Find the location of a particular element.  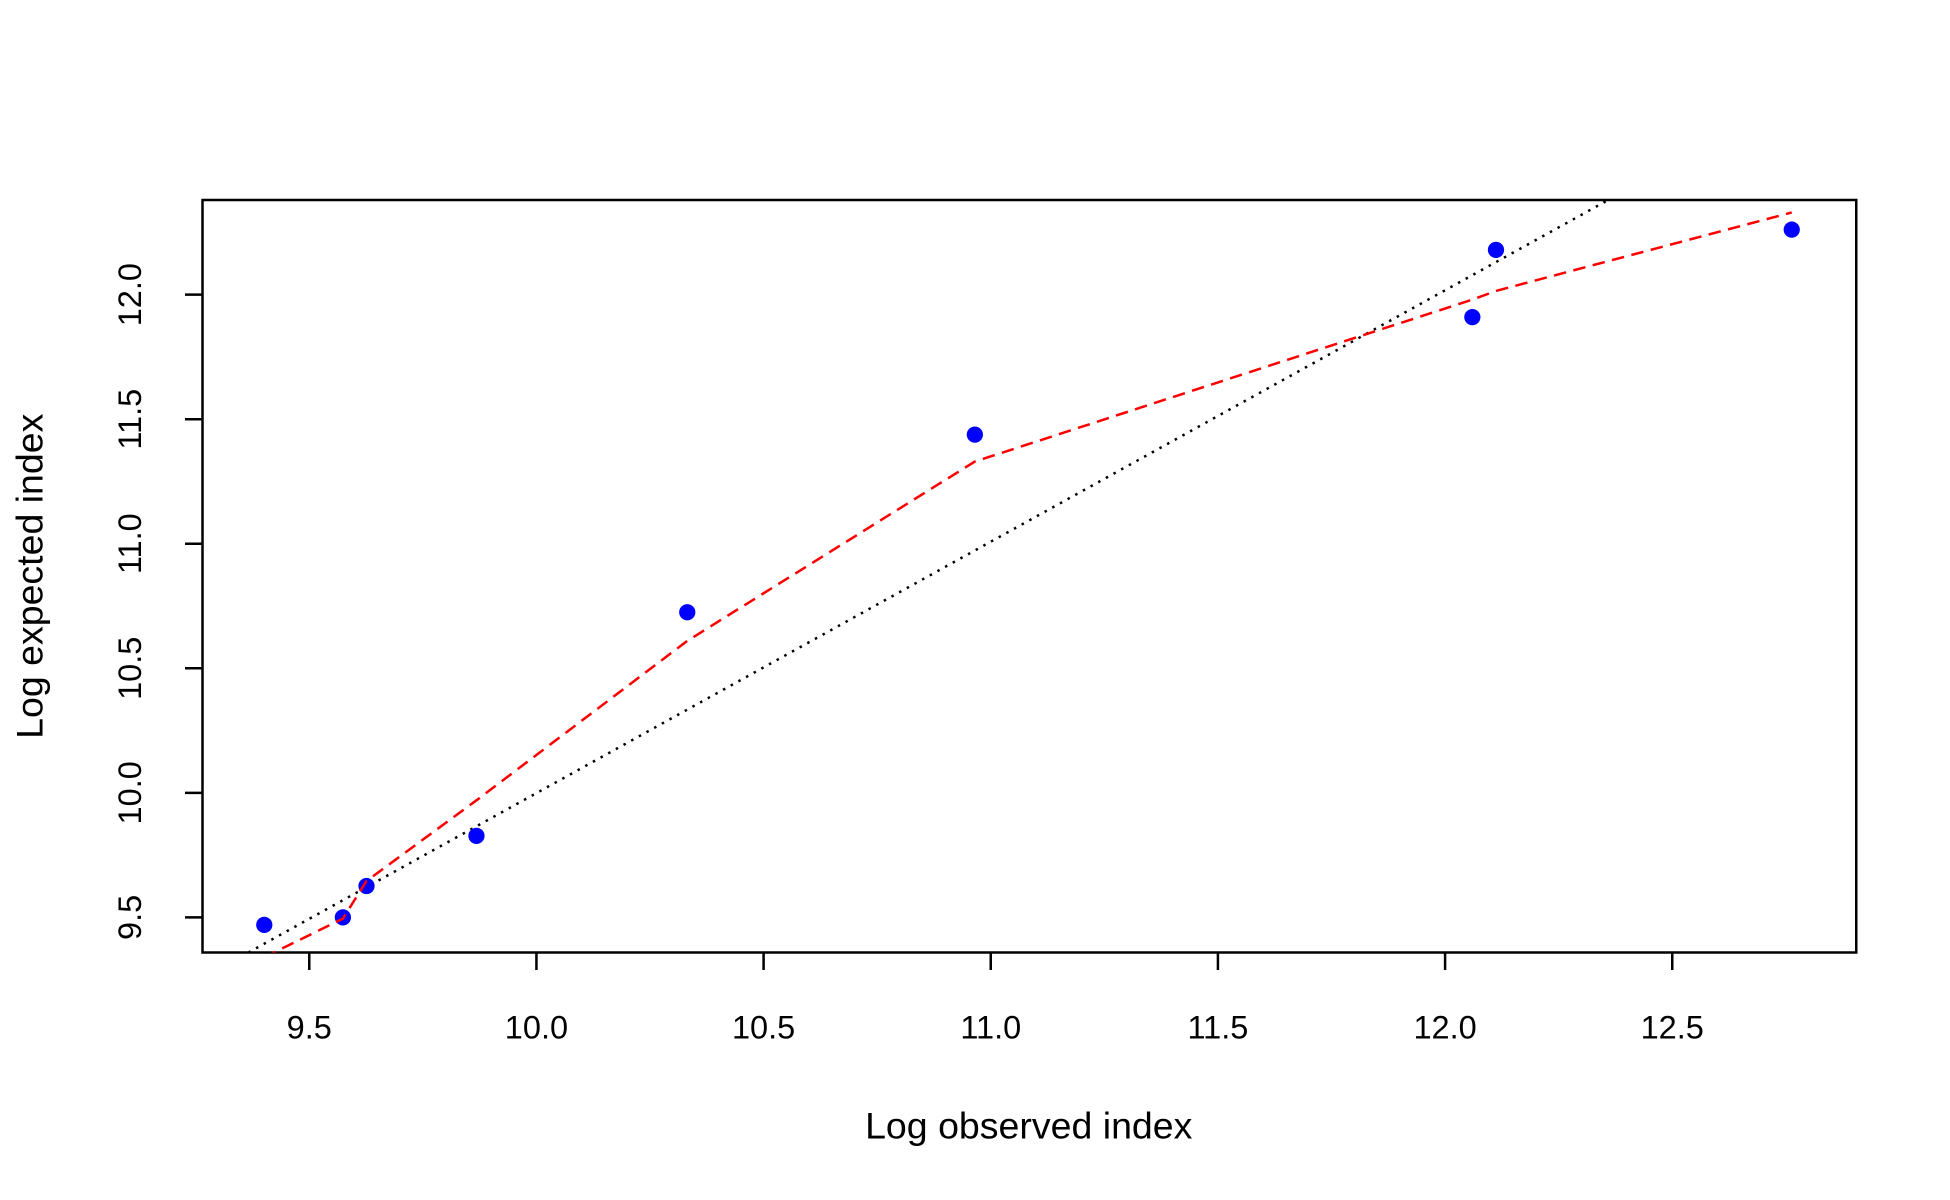

x-tick-label: 9.5 is located at coordinates (309, 1028).